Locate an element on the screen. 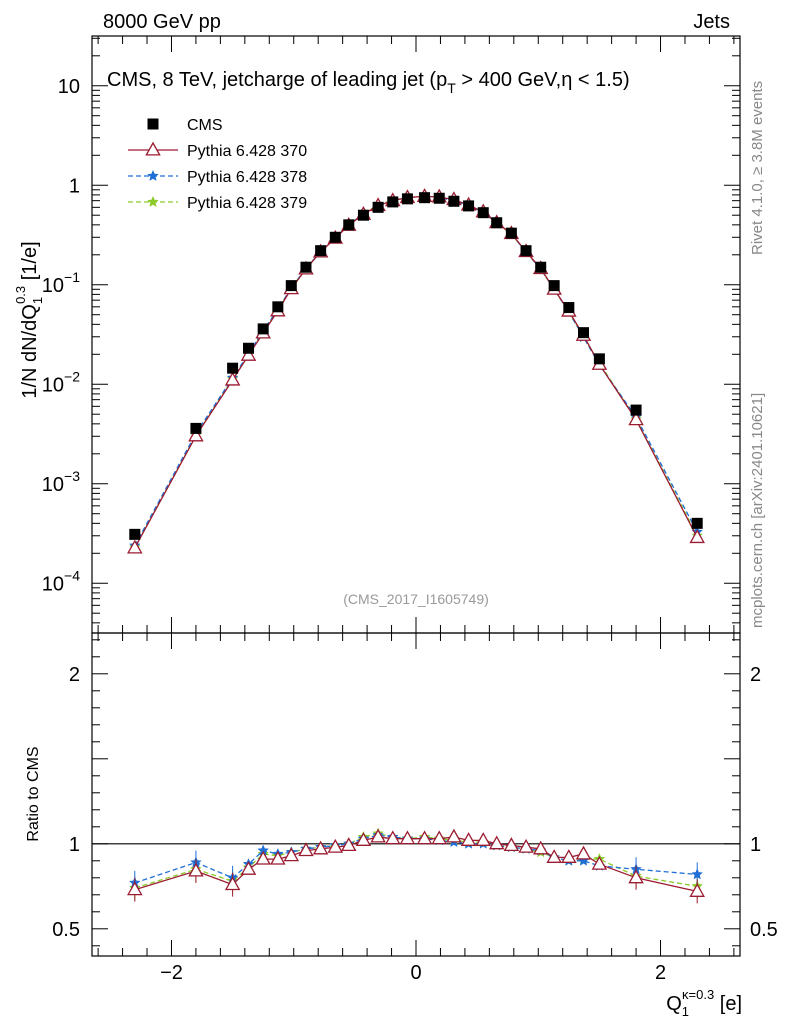  ratio-tick-label-left: 0.5 is located at coordinates (66, 930).